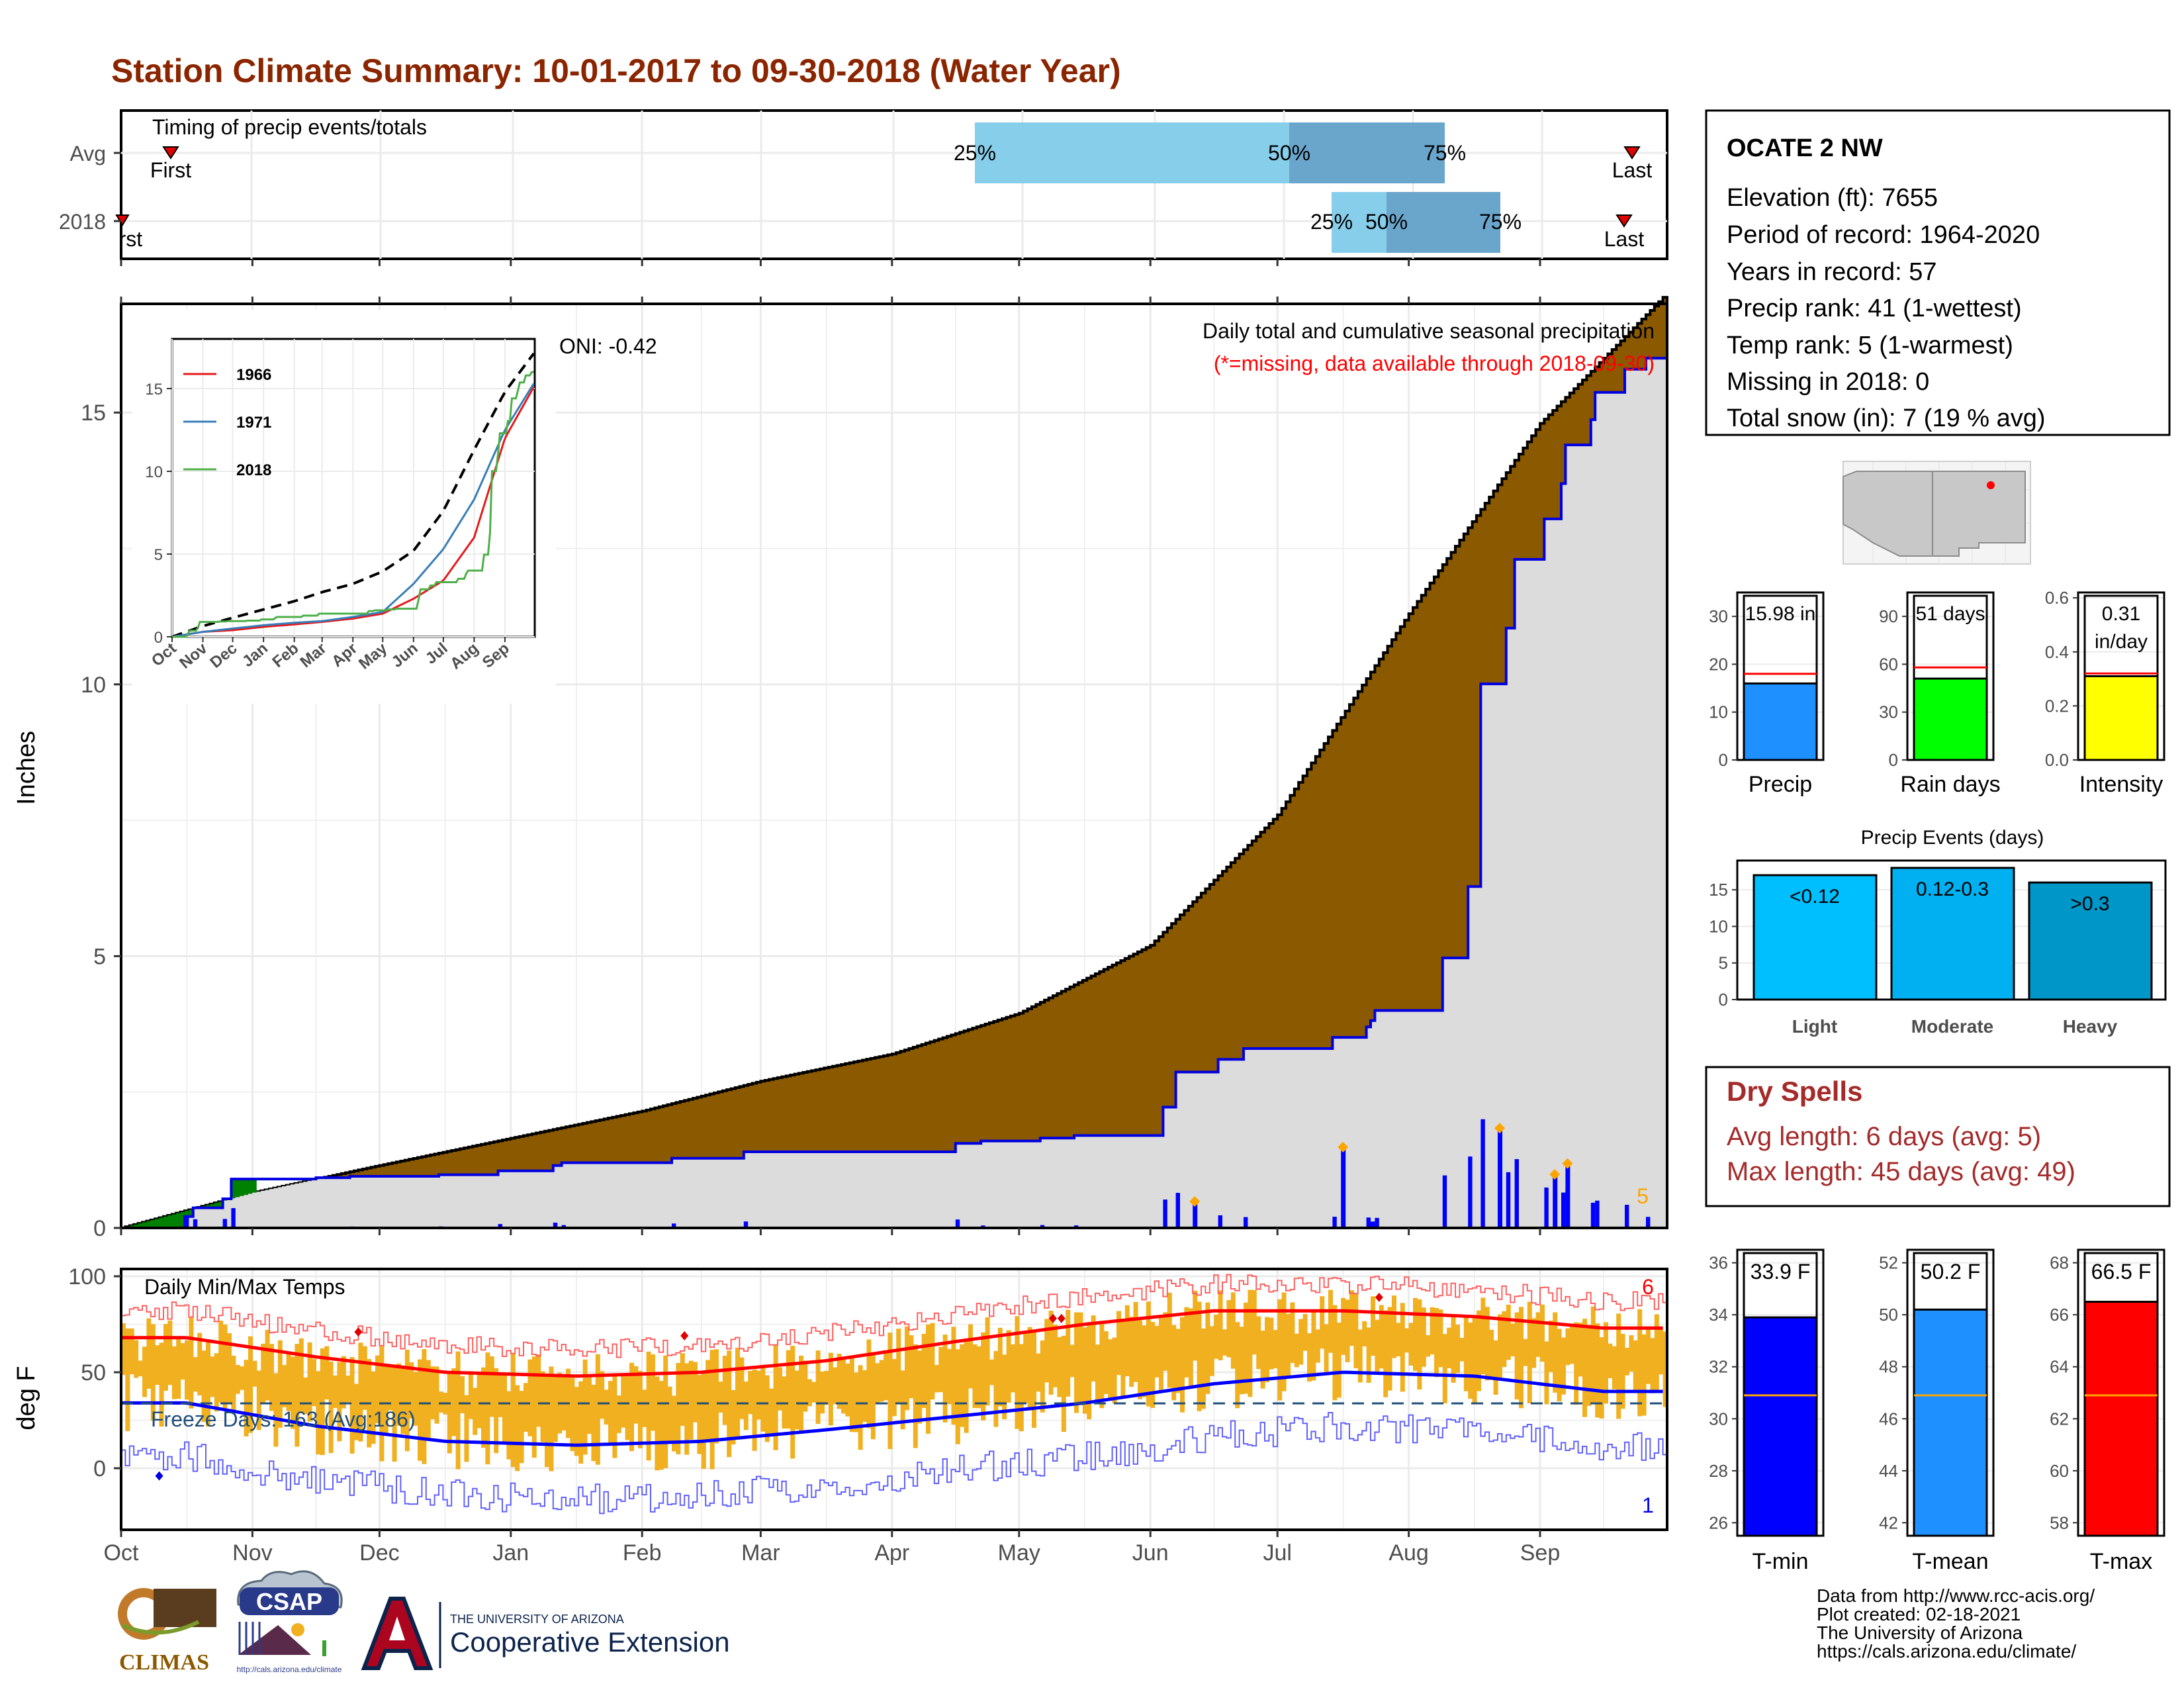 The image size is (2184, 1688). What do you see at coordinates (1888, 1522) in the screenshot?
I see `tmean-tgauge-y-tick-label: 42` at bounding box center [1888, 1522].